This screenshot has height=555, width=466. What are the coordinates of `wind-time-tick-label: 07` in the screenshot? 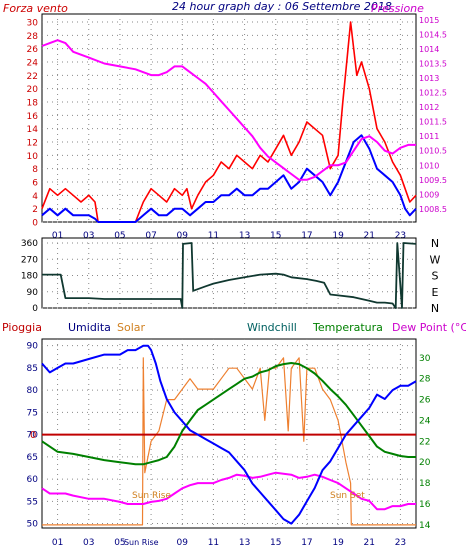 It's located at (150, 236).